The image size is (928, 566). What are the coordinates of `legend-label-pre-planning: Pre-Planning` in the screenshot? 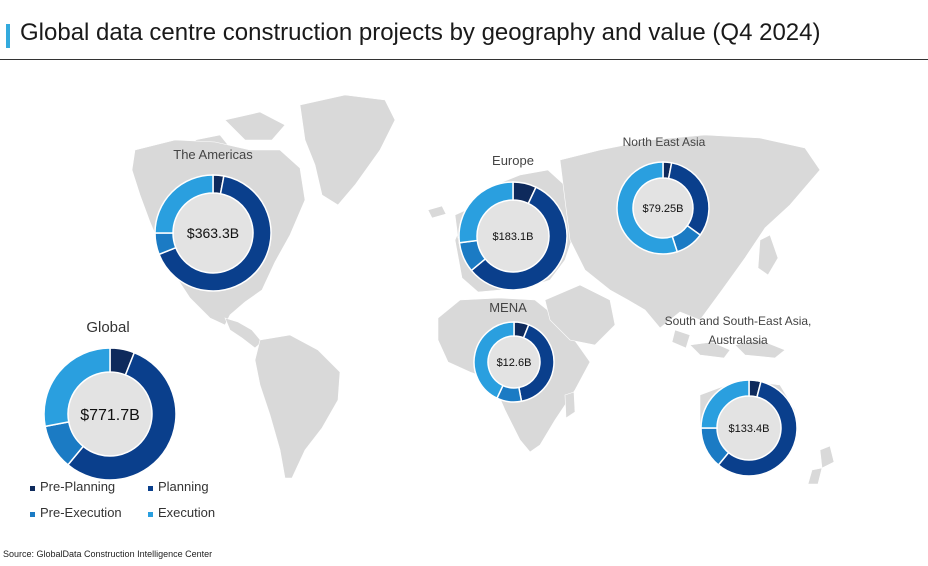 It's located at (77, 486).